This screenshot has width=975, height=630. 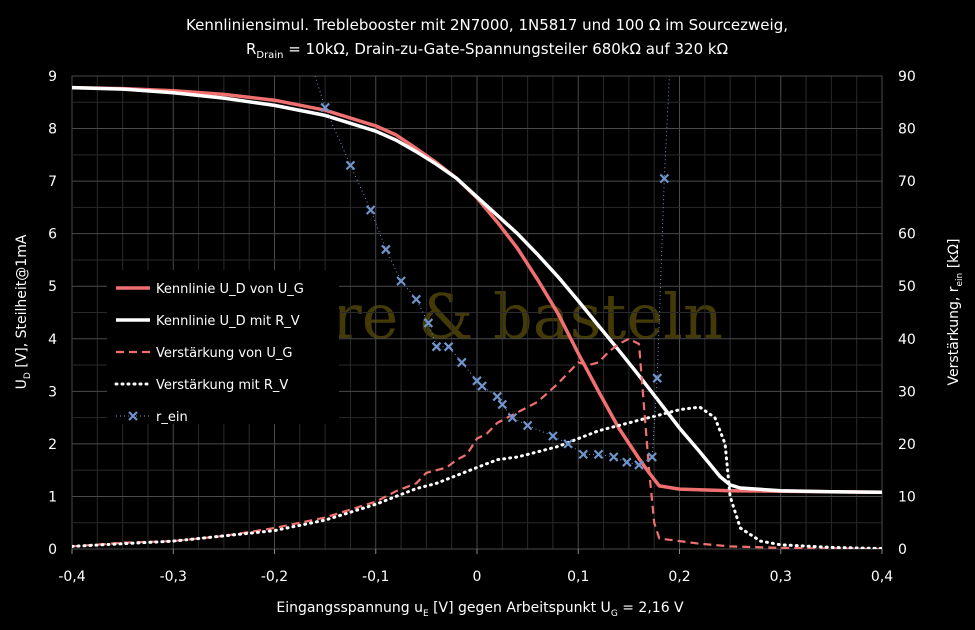 What do you see at coordinates (679, 577) in the screenshot?
I see `x-tick-label: 0,2` at bounding box center [679, 577].